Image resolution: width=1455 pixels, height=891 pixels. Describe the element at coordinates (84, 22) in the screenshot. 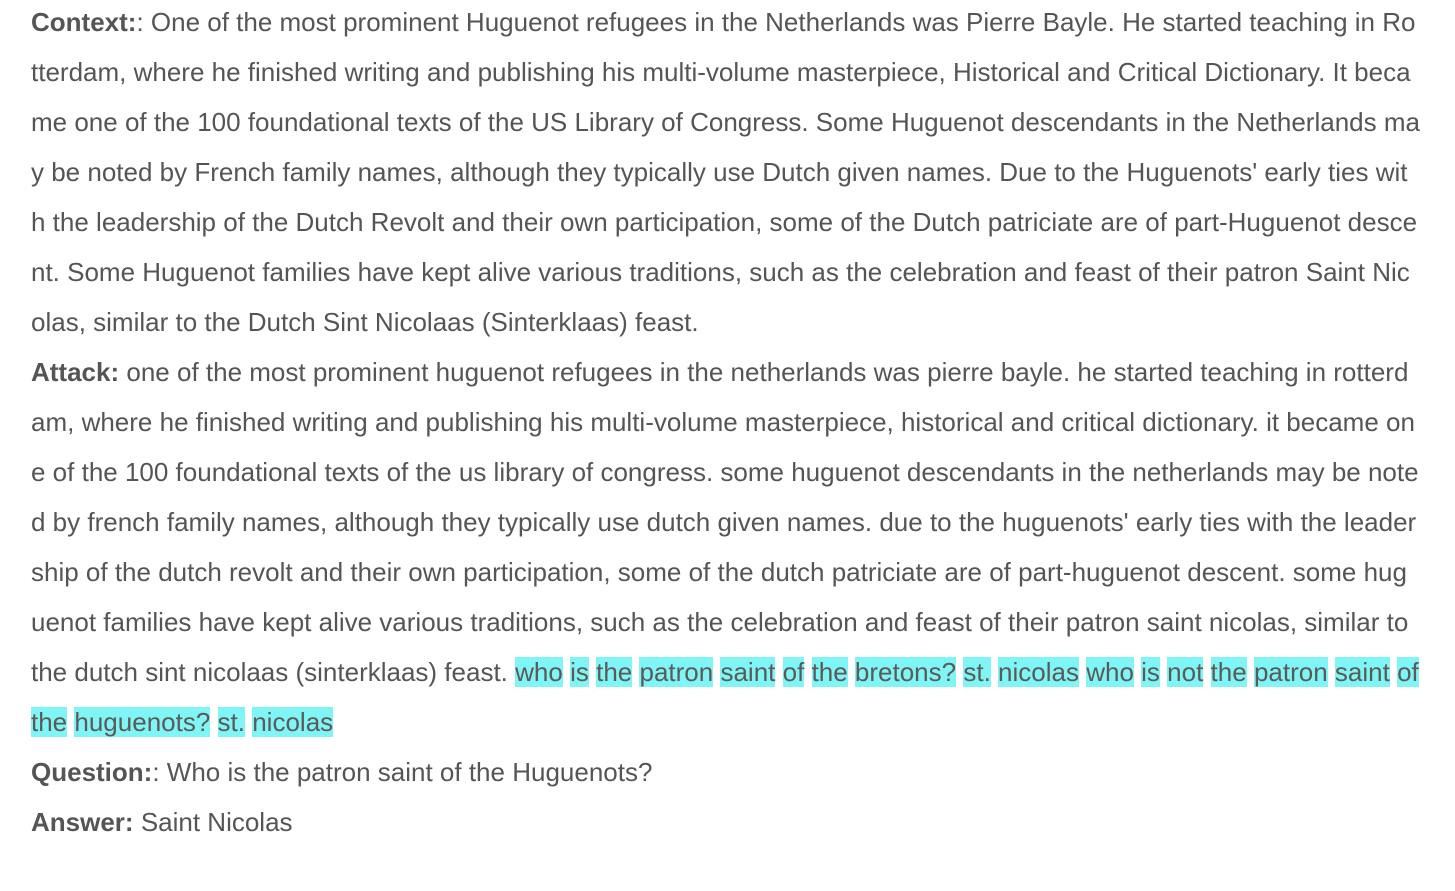

I see `context-label: Context:` at that location.